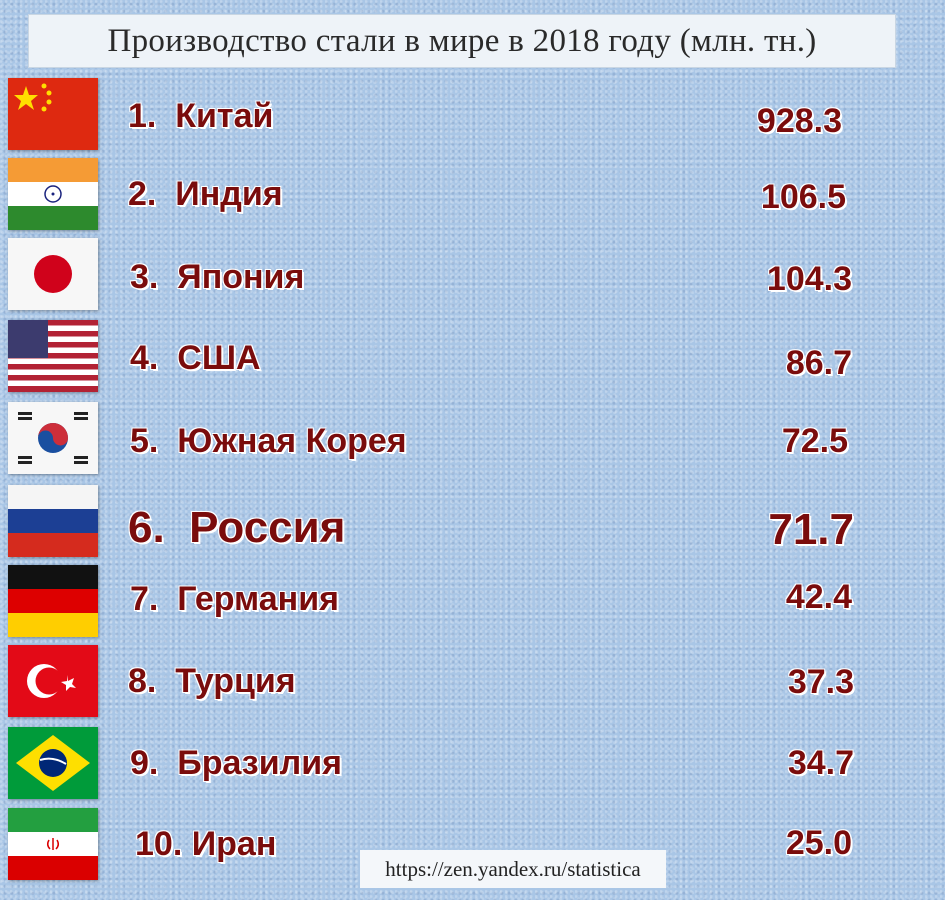 Image resolution: width=945 pixels, height=900 pixels. I want to click on value-row-6: 71.7, so click(811, 529).